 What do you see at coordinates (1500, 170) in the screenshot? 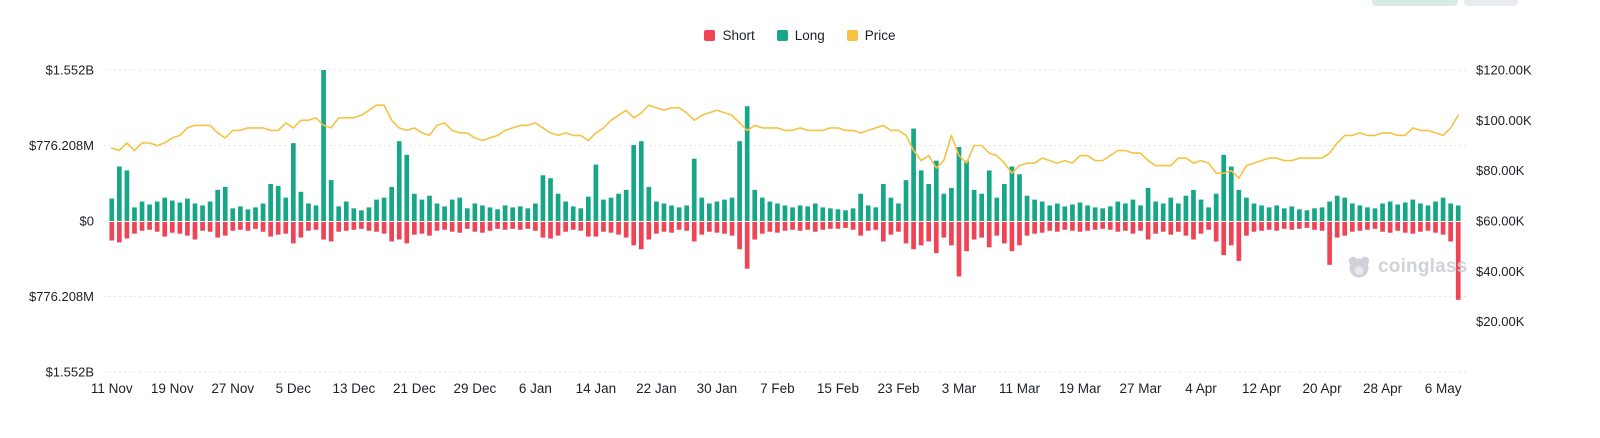
I see `right-axis-tick: $80.00K` at bounding box center [1500, 170].